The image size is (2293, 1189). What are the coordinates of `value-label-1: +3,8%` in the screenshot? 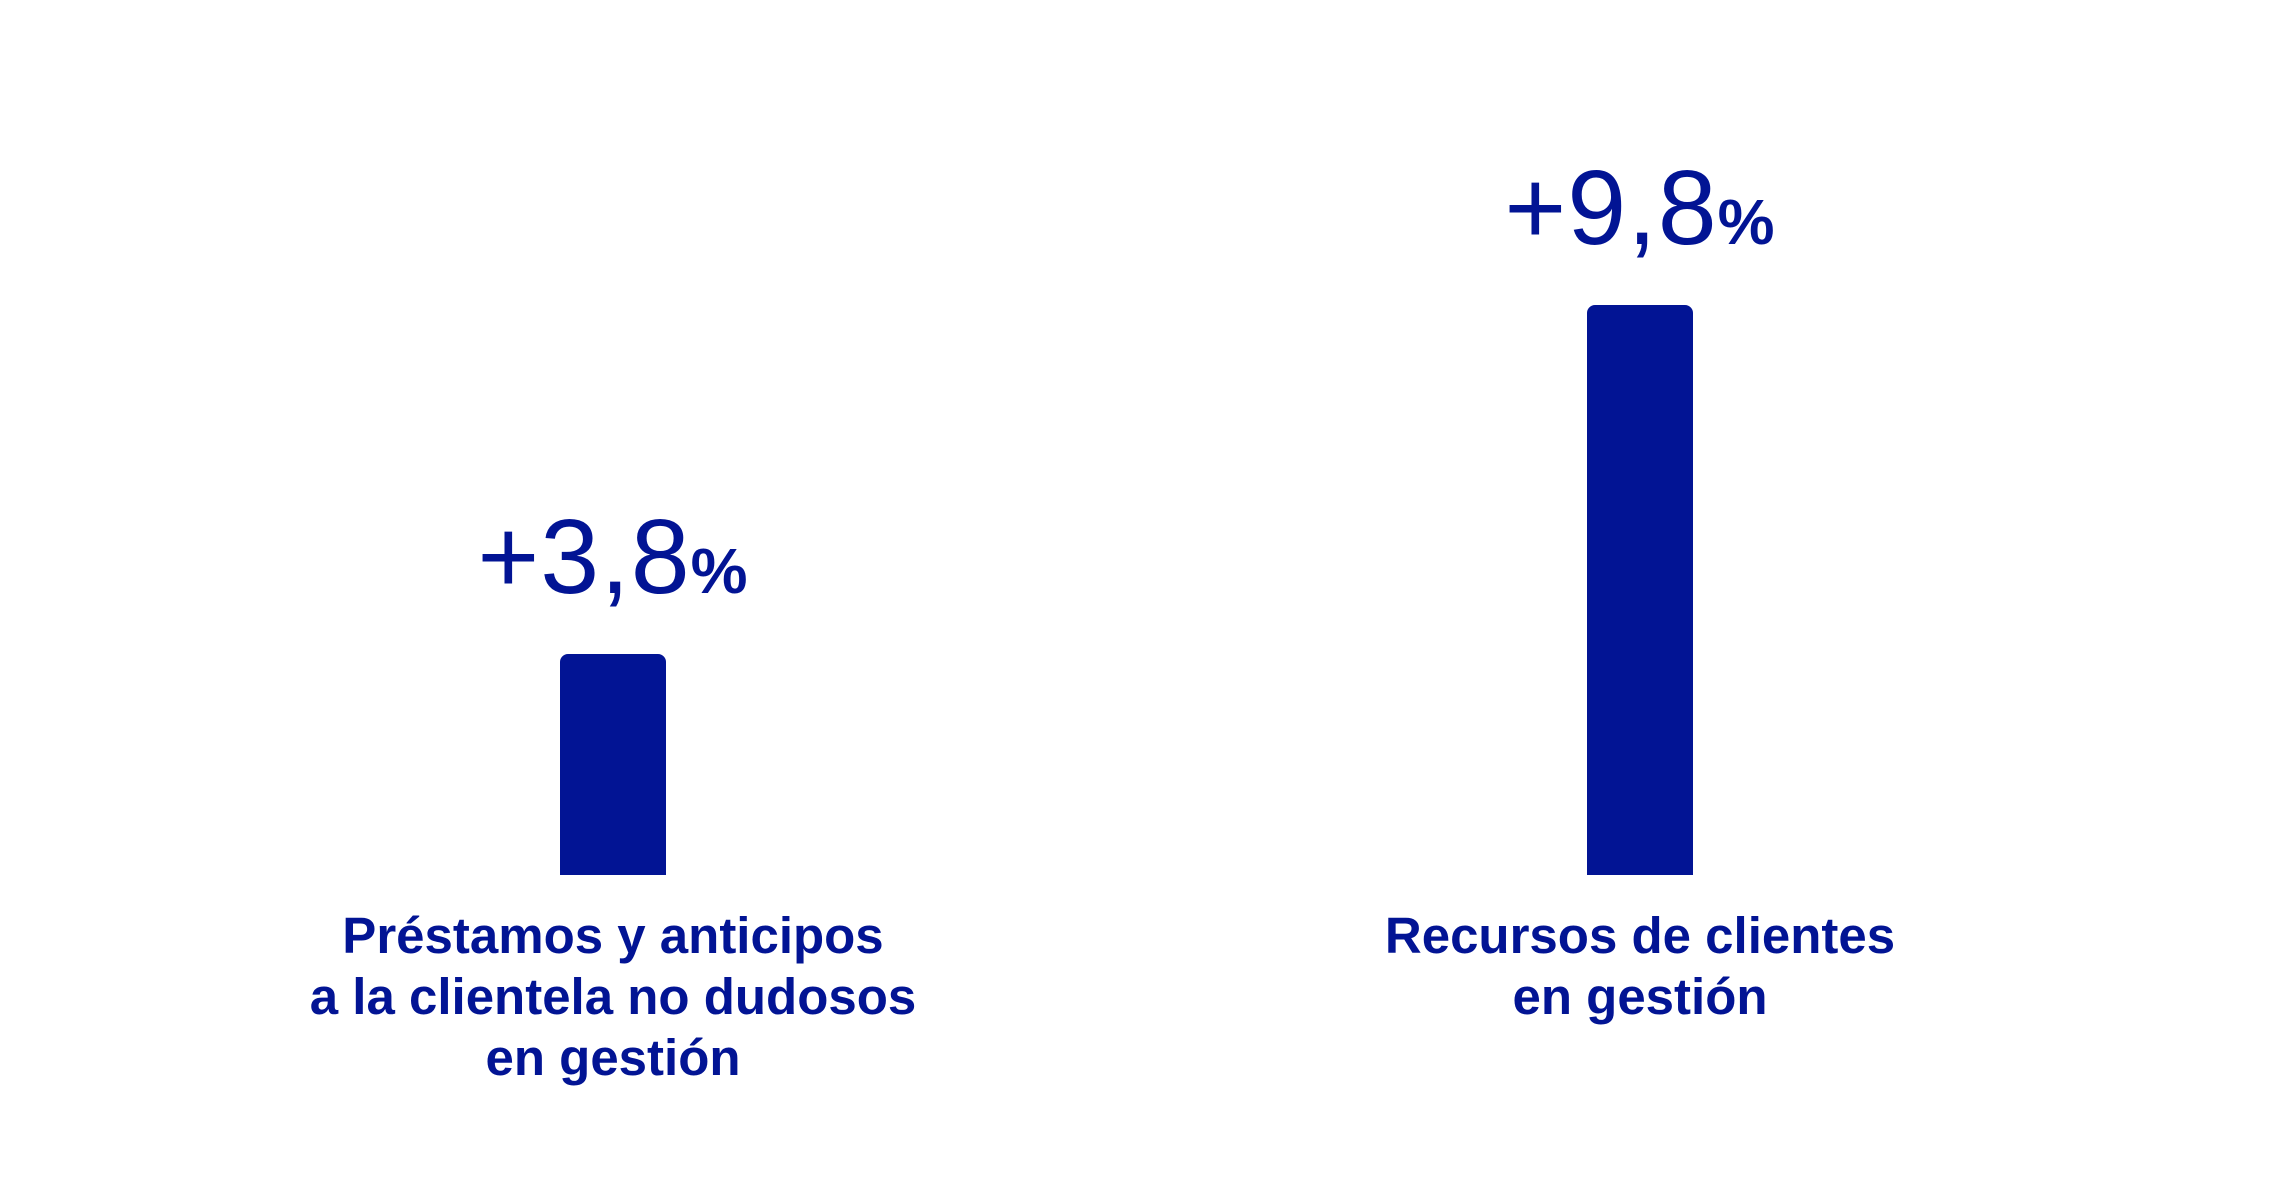 It's located at (613, 557).